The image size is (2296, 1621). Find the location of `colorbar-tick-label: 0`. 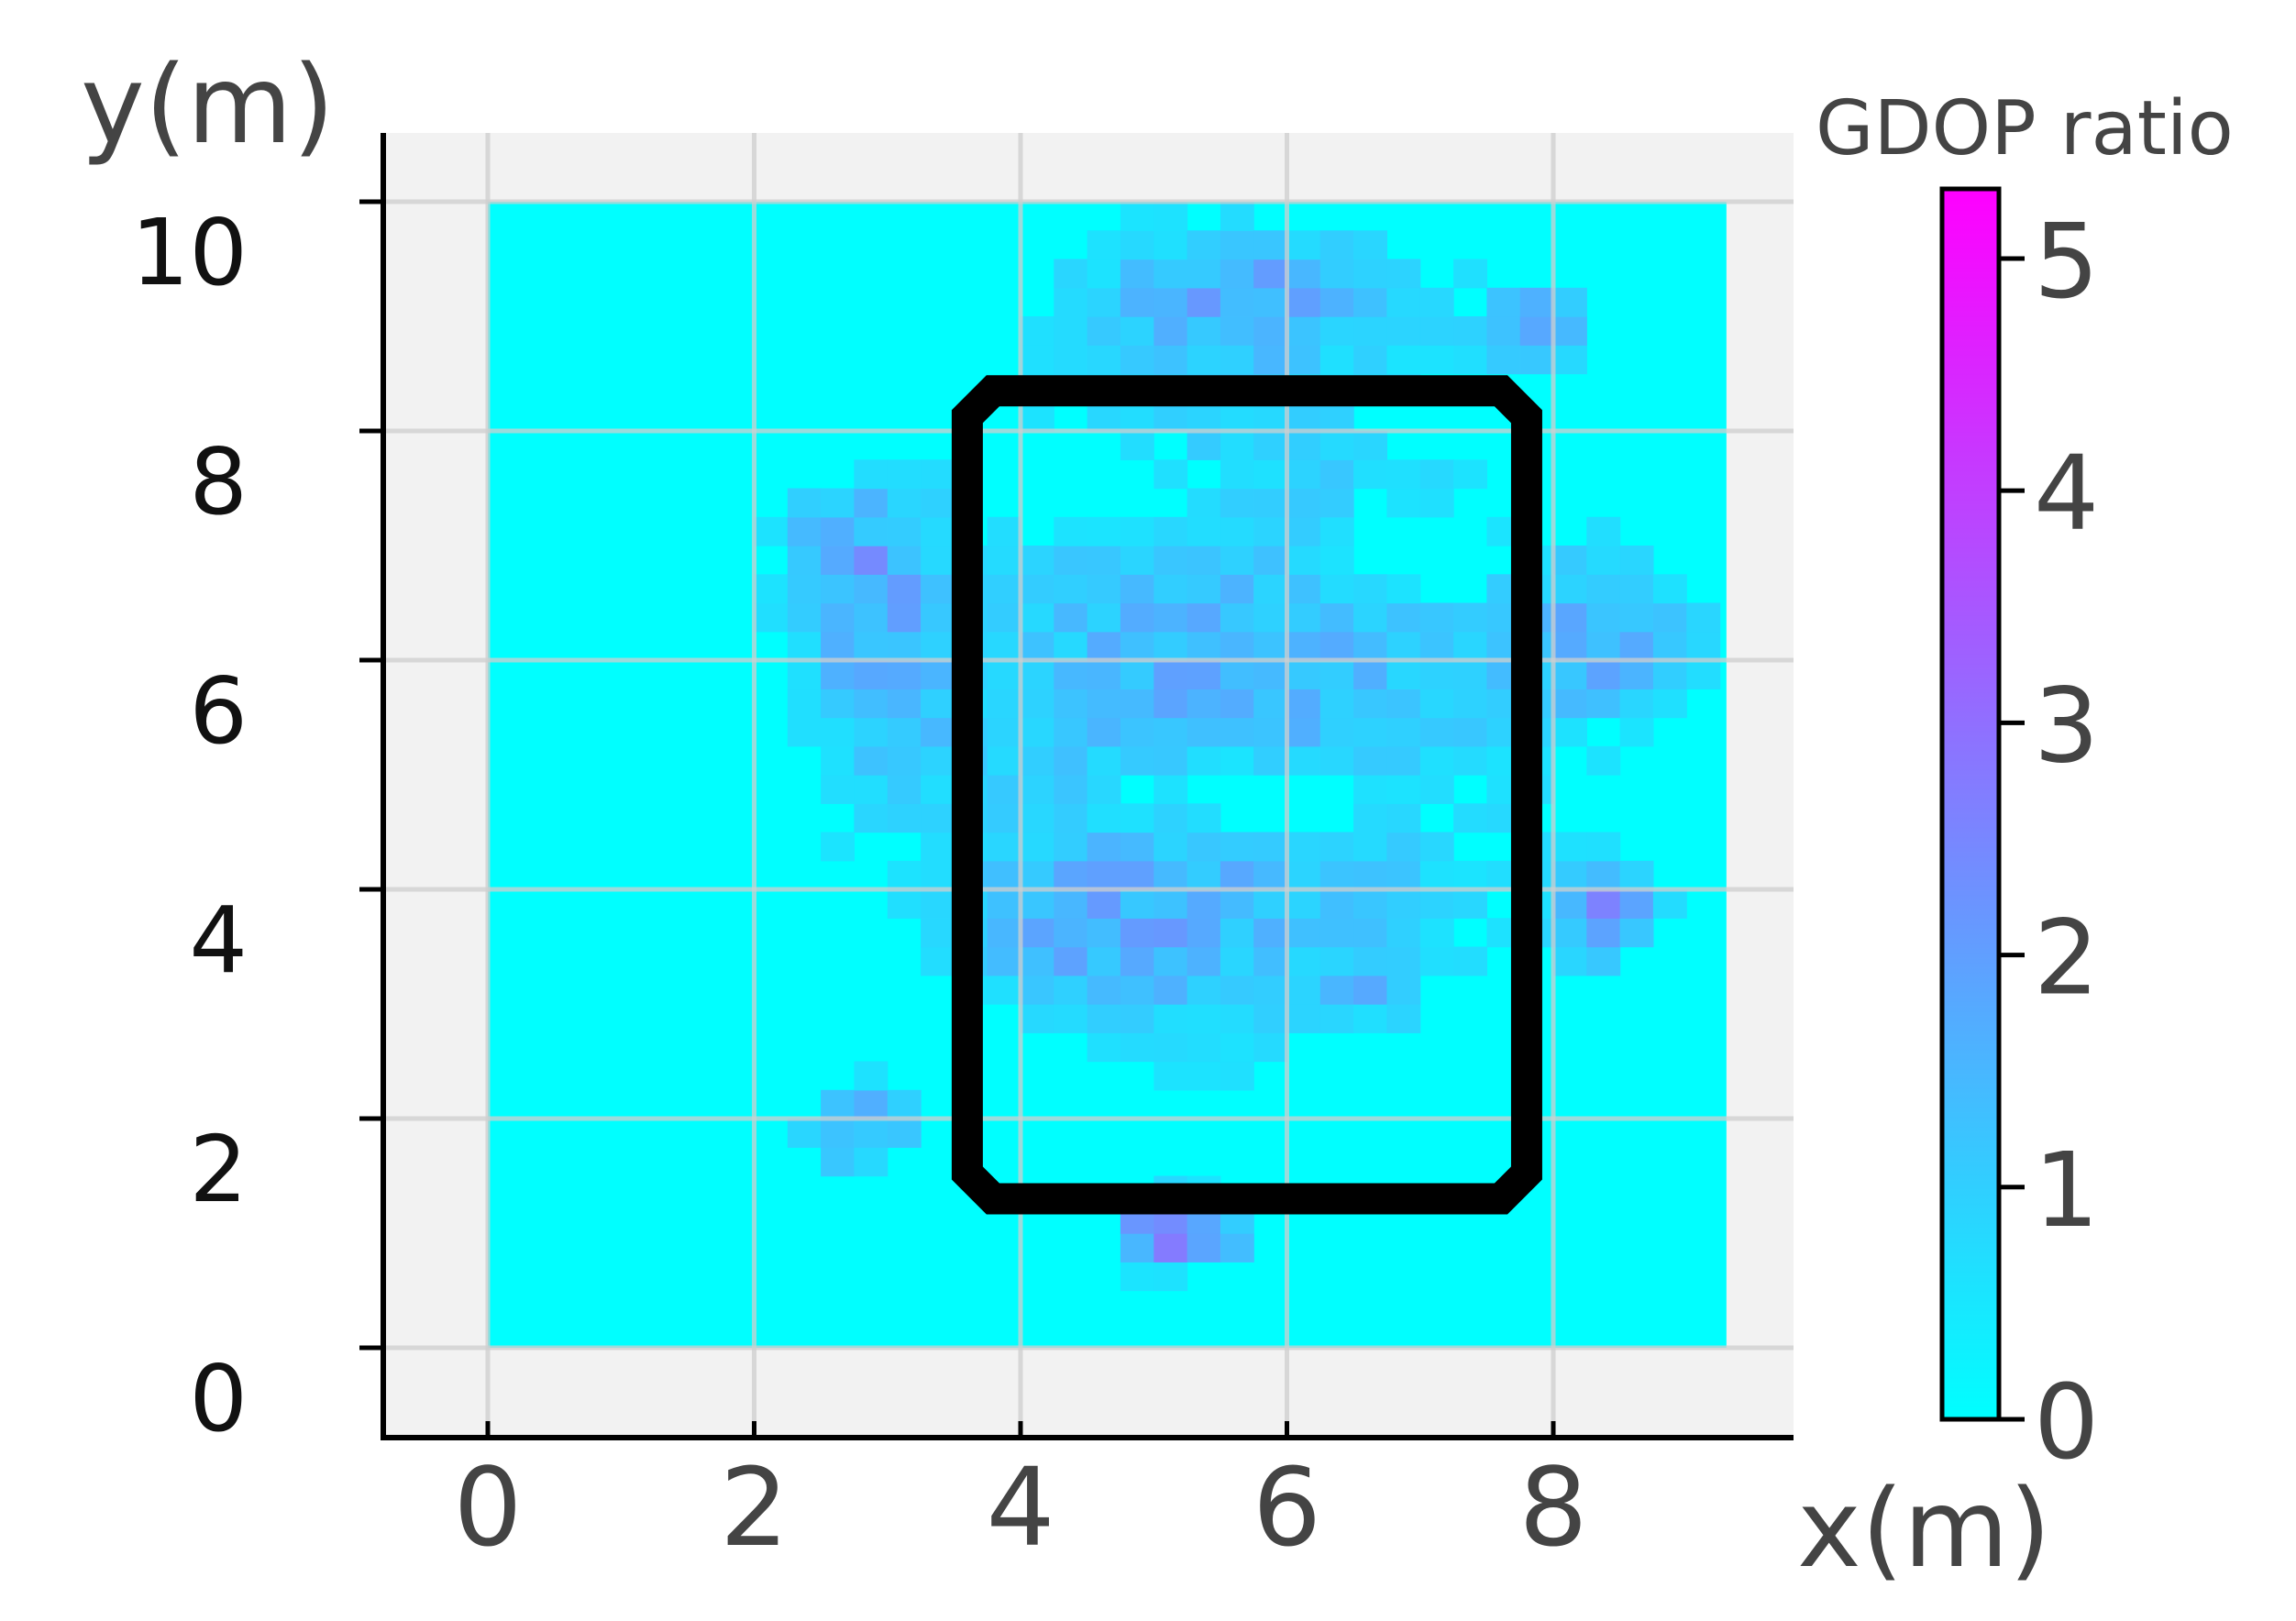

colorbar-tick-label: 0 is located at coordinates (2066, 1423).